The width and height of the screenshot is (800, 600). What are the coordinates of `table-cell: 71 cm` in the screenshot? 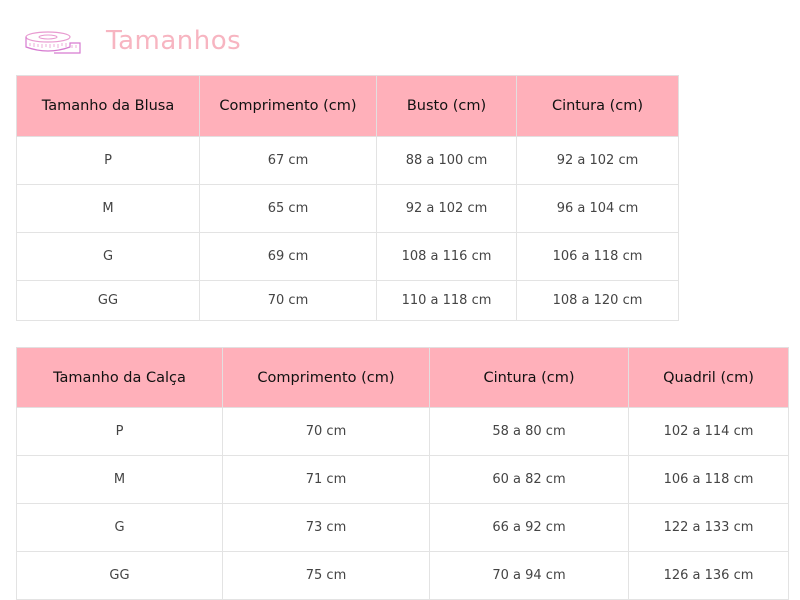 It's located at (326, 479).